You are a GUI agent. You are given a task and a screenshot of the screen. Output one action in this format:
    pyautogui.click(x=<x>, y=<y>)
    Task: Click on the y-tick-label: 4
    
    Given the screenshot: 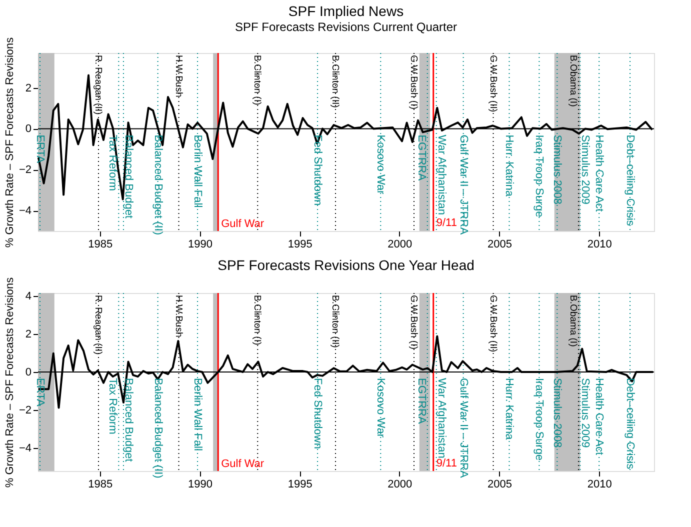 What is the action you would take?
    pyautogui.click(x=28, y=296)
    